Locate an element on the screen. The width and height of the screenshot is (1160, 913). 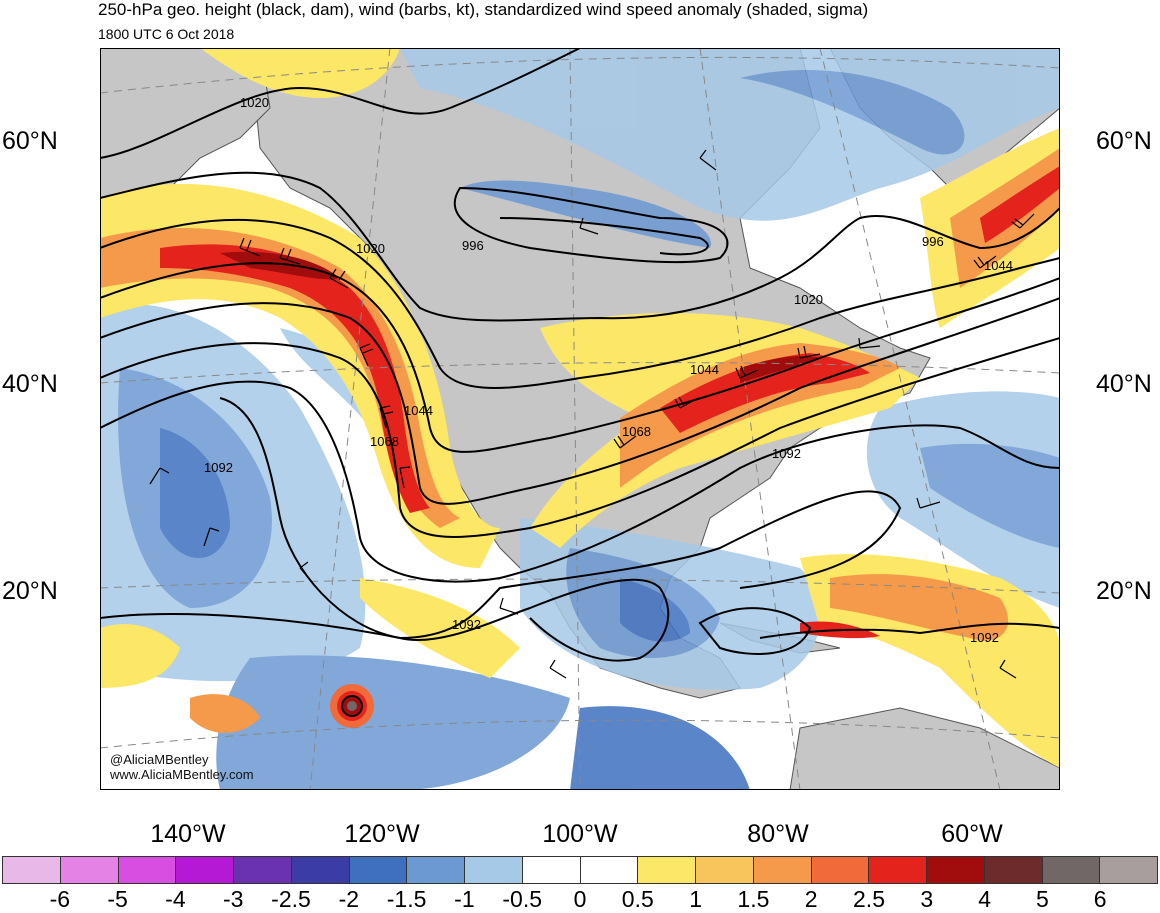
colorbar is located at coordinates (580, 870).